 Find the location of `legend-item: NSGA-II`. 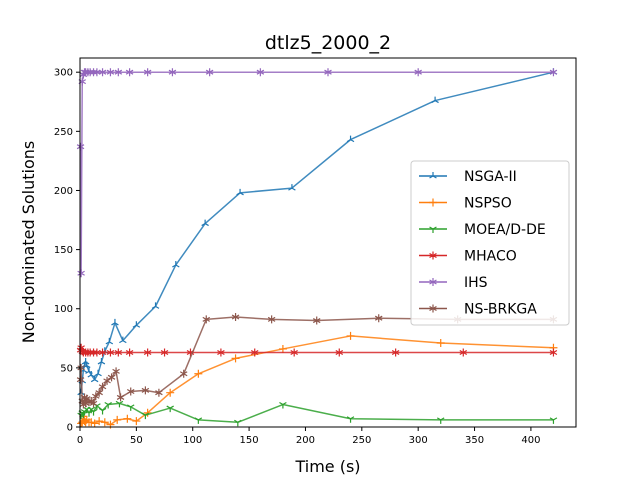

legend-item: NSGA-II is located at coordinates (468, 177).